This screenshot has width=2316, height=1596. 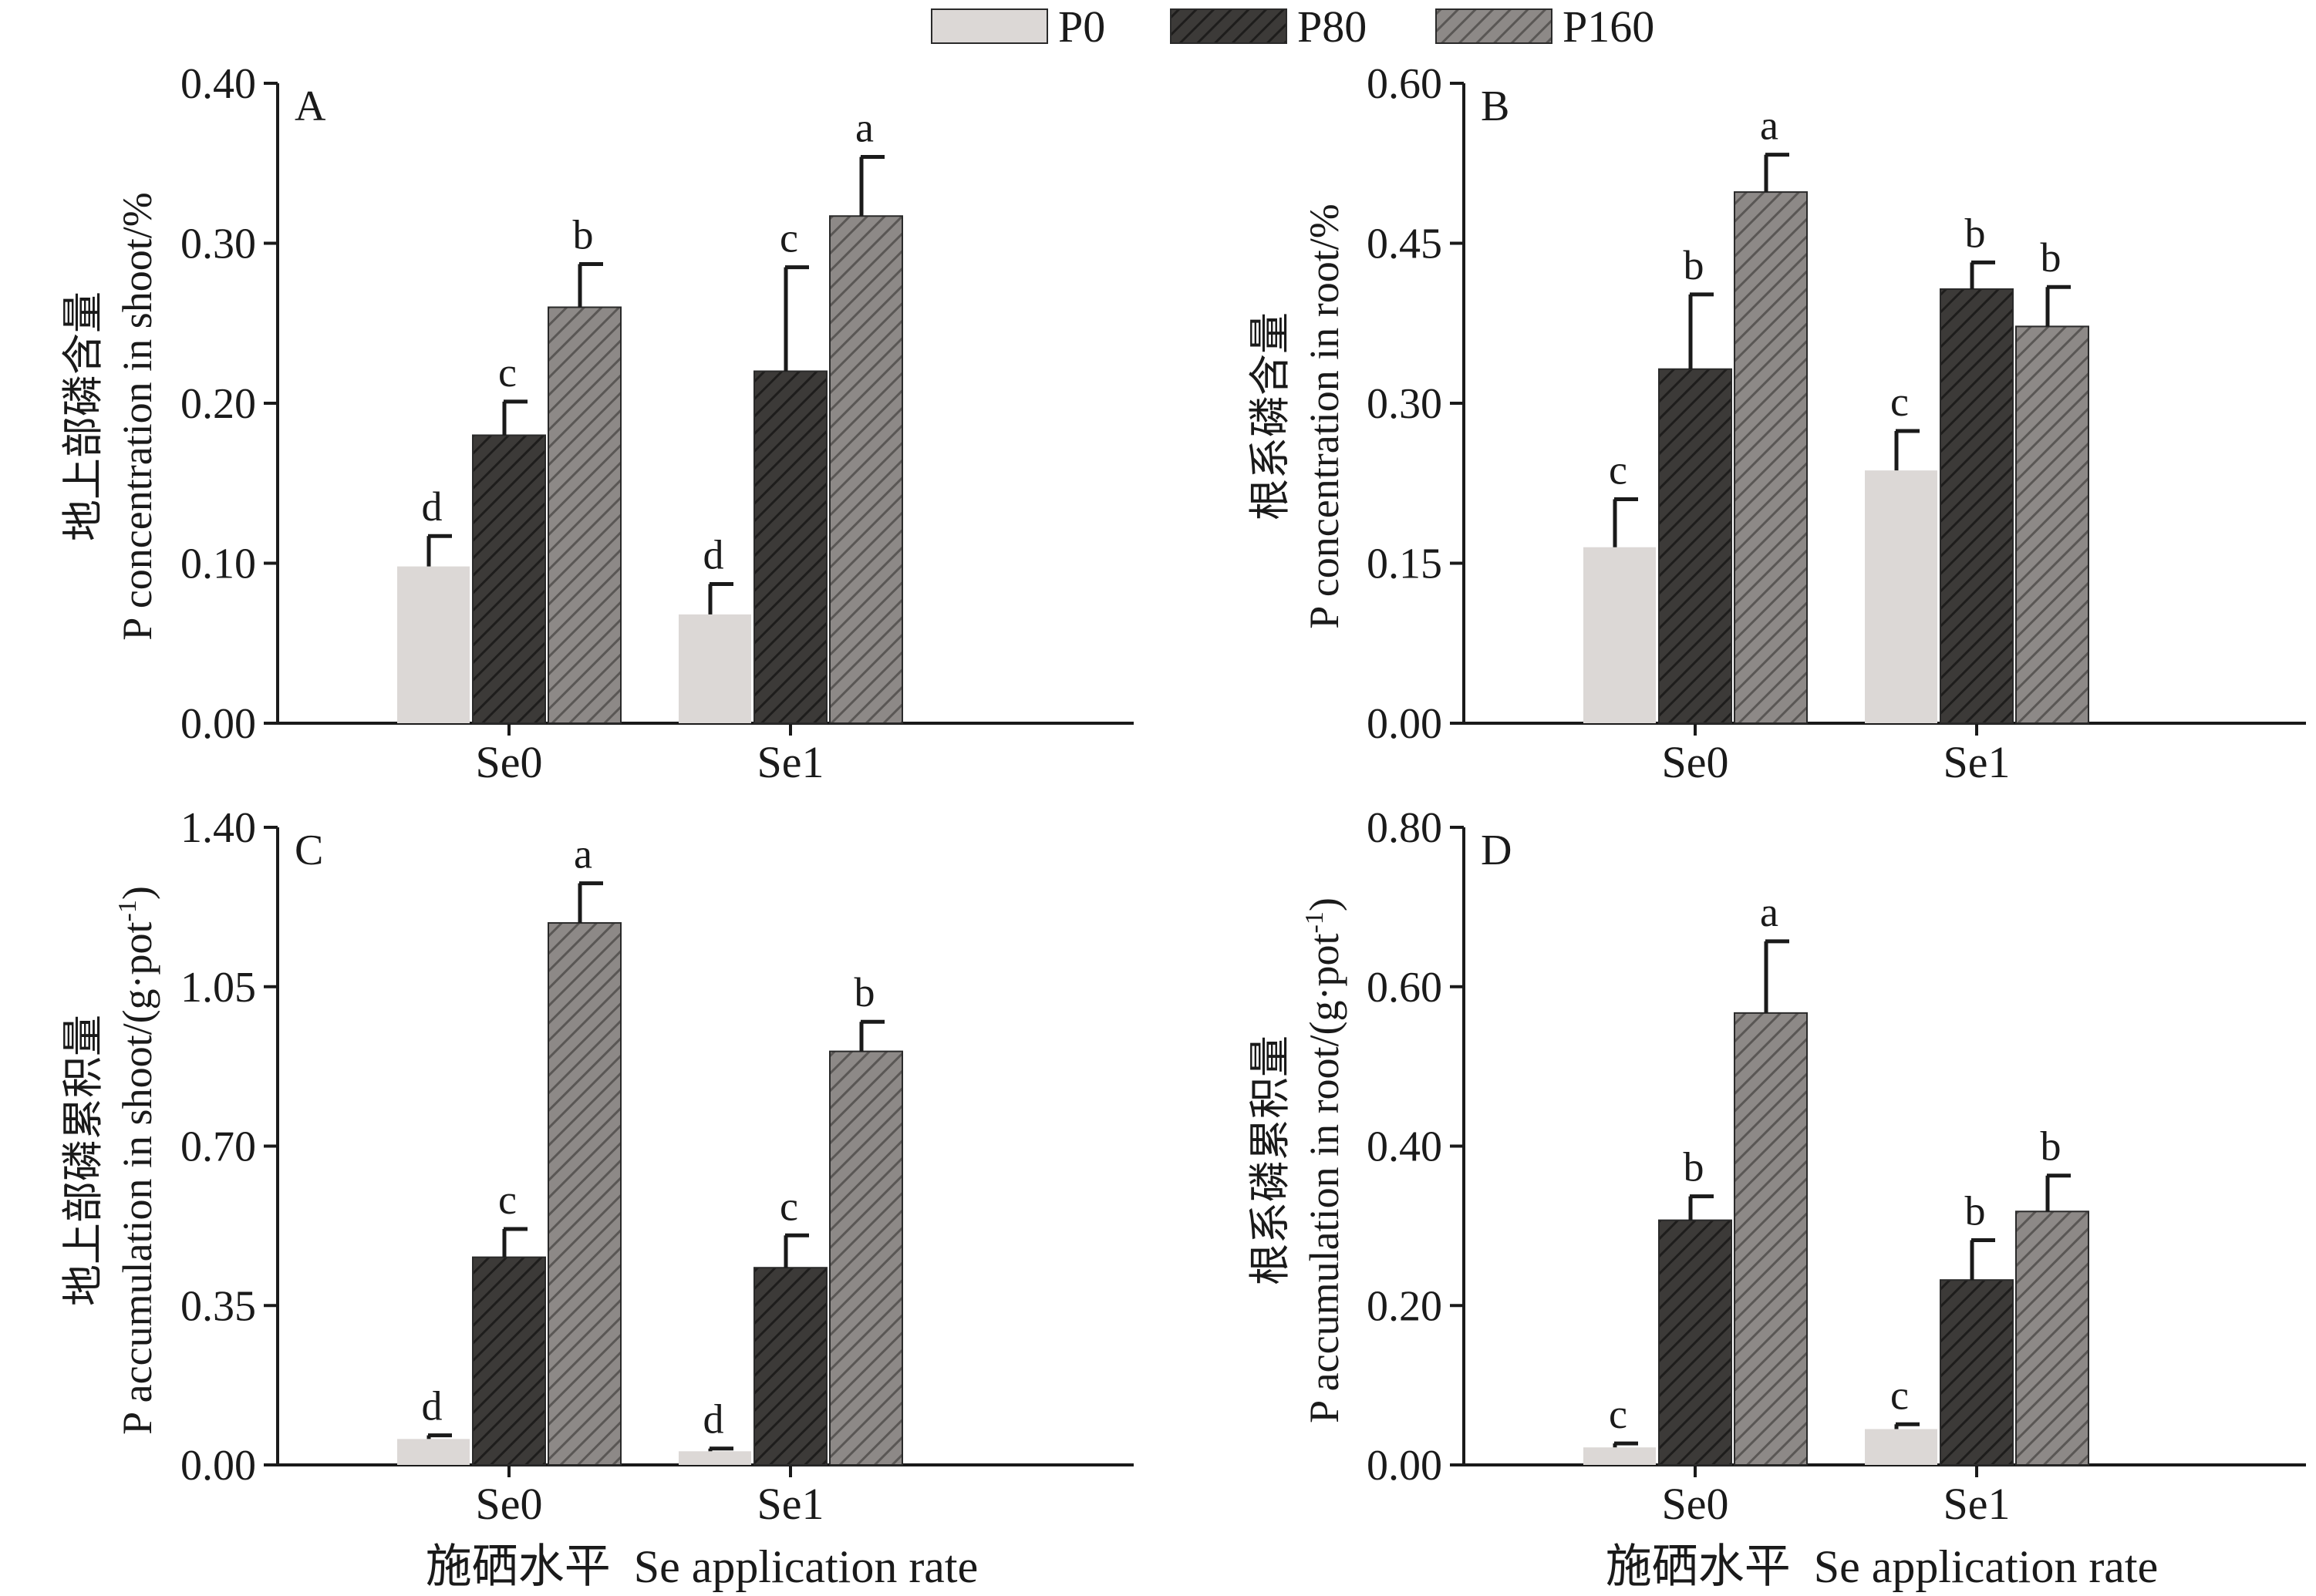 I want to click on panel-d-y-label-en: P accumulation in root/(g·pot-1), so click(x=1323, y=1160).